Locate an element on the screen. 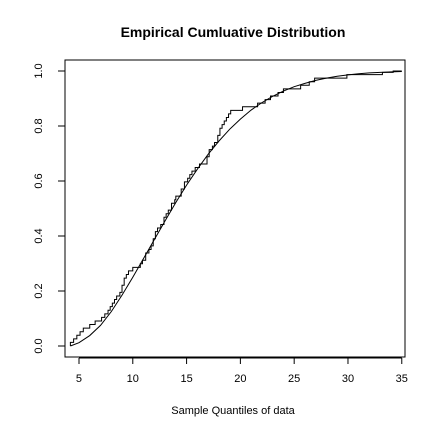 This screenshot has height=435, width=436. x-tick-label: 35 is located at coordinates (402, 379).